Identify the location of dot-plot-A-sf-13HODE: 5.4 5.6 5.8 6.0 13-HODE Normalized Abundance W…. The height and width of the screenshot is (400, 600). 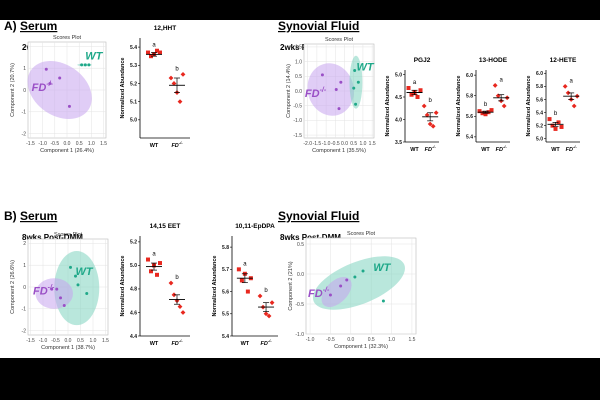
(483, 105).